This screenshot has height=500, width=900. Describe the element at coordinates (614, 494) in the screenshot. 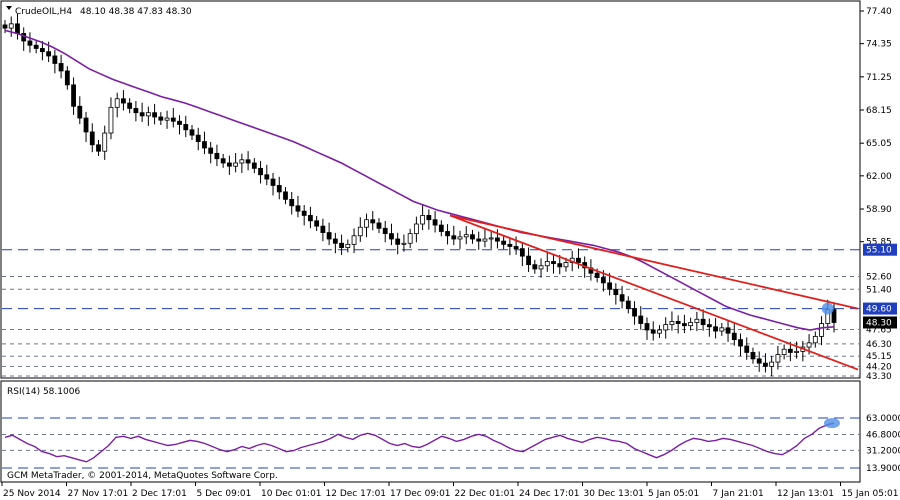

I see `time-tick-label: 30 Dec 13:01` at that location.